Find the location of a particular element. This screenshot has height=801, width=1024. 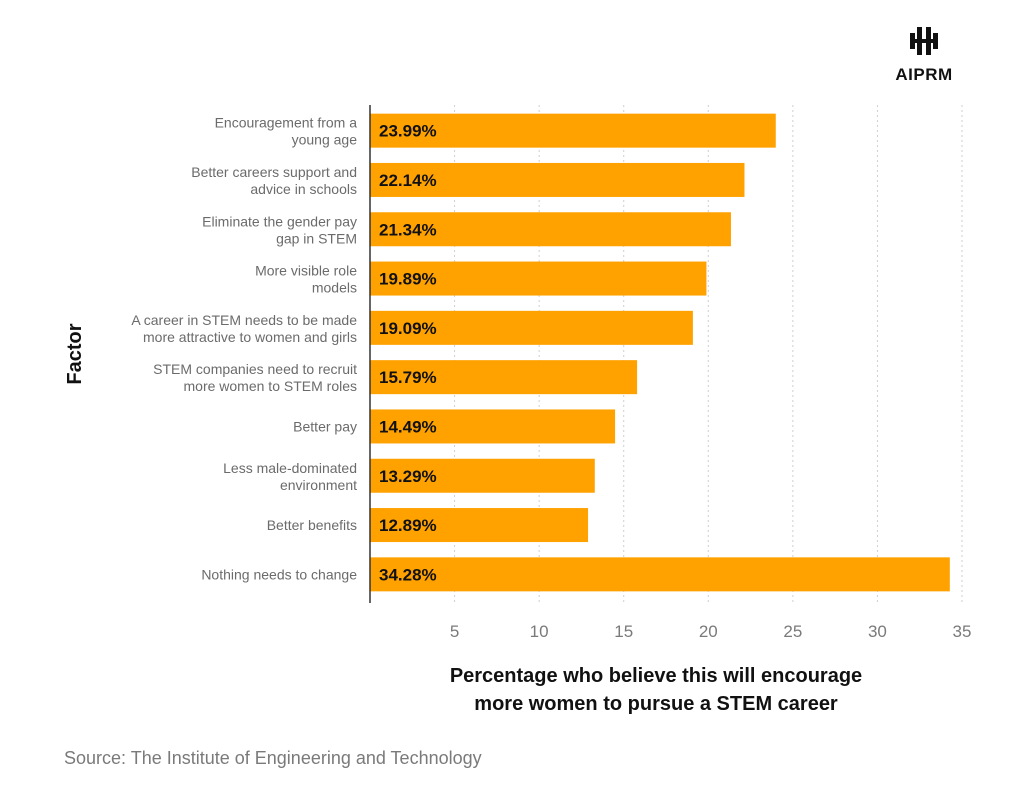

x-tick-label: 25 is located at coordinates (792, 631).